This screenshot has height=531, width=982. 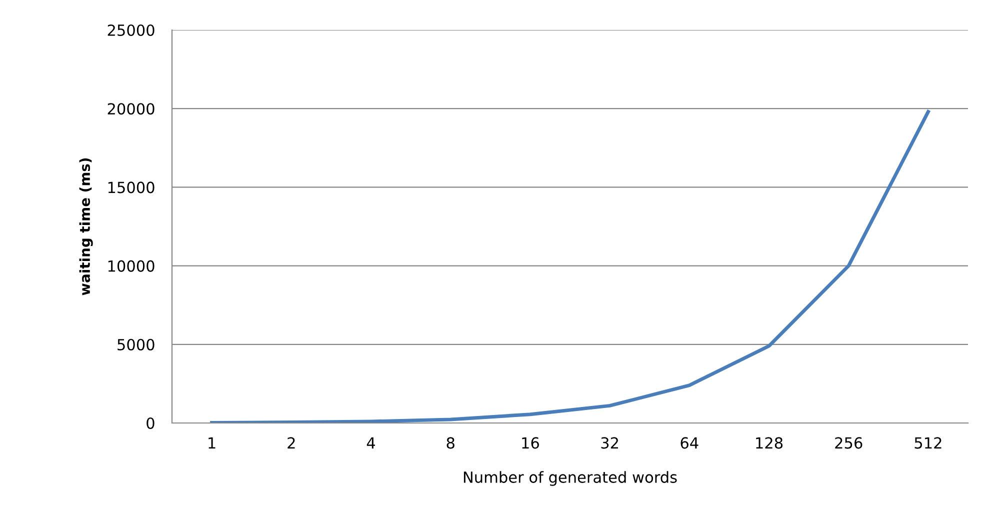 I want to click on x-tick-label: 16, so click(x=530, y=443).